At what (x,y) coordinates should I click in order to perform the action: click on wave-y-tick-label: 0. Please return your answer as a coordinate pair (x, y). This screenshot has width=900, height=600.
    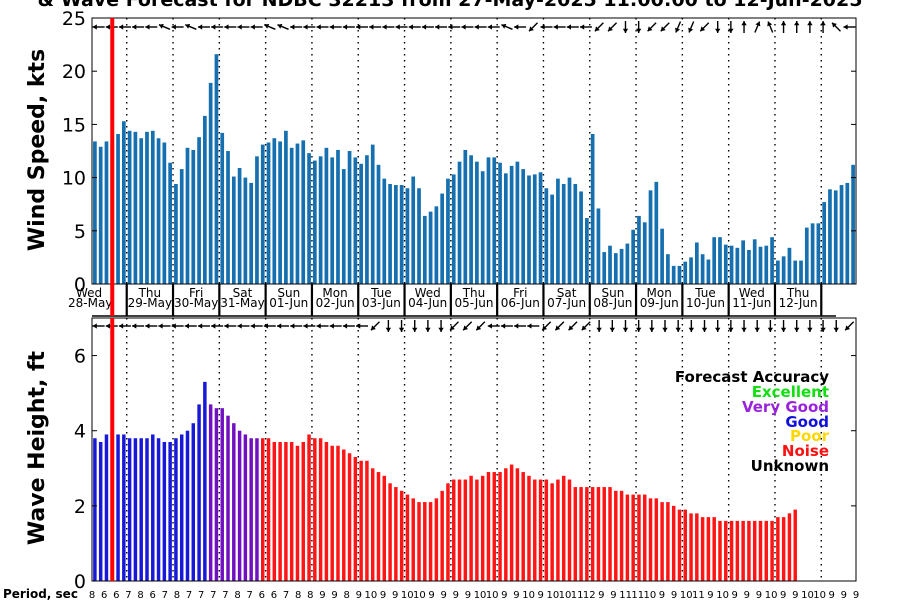
    Looking at the image, I should click on (80, 582).